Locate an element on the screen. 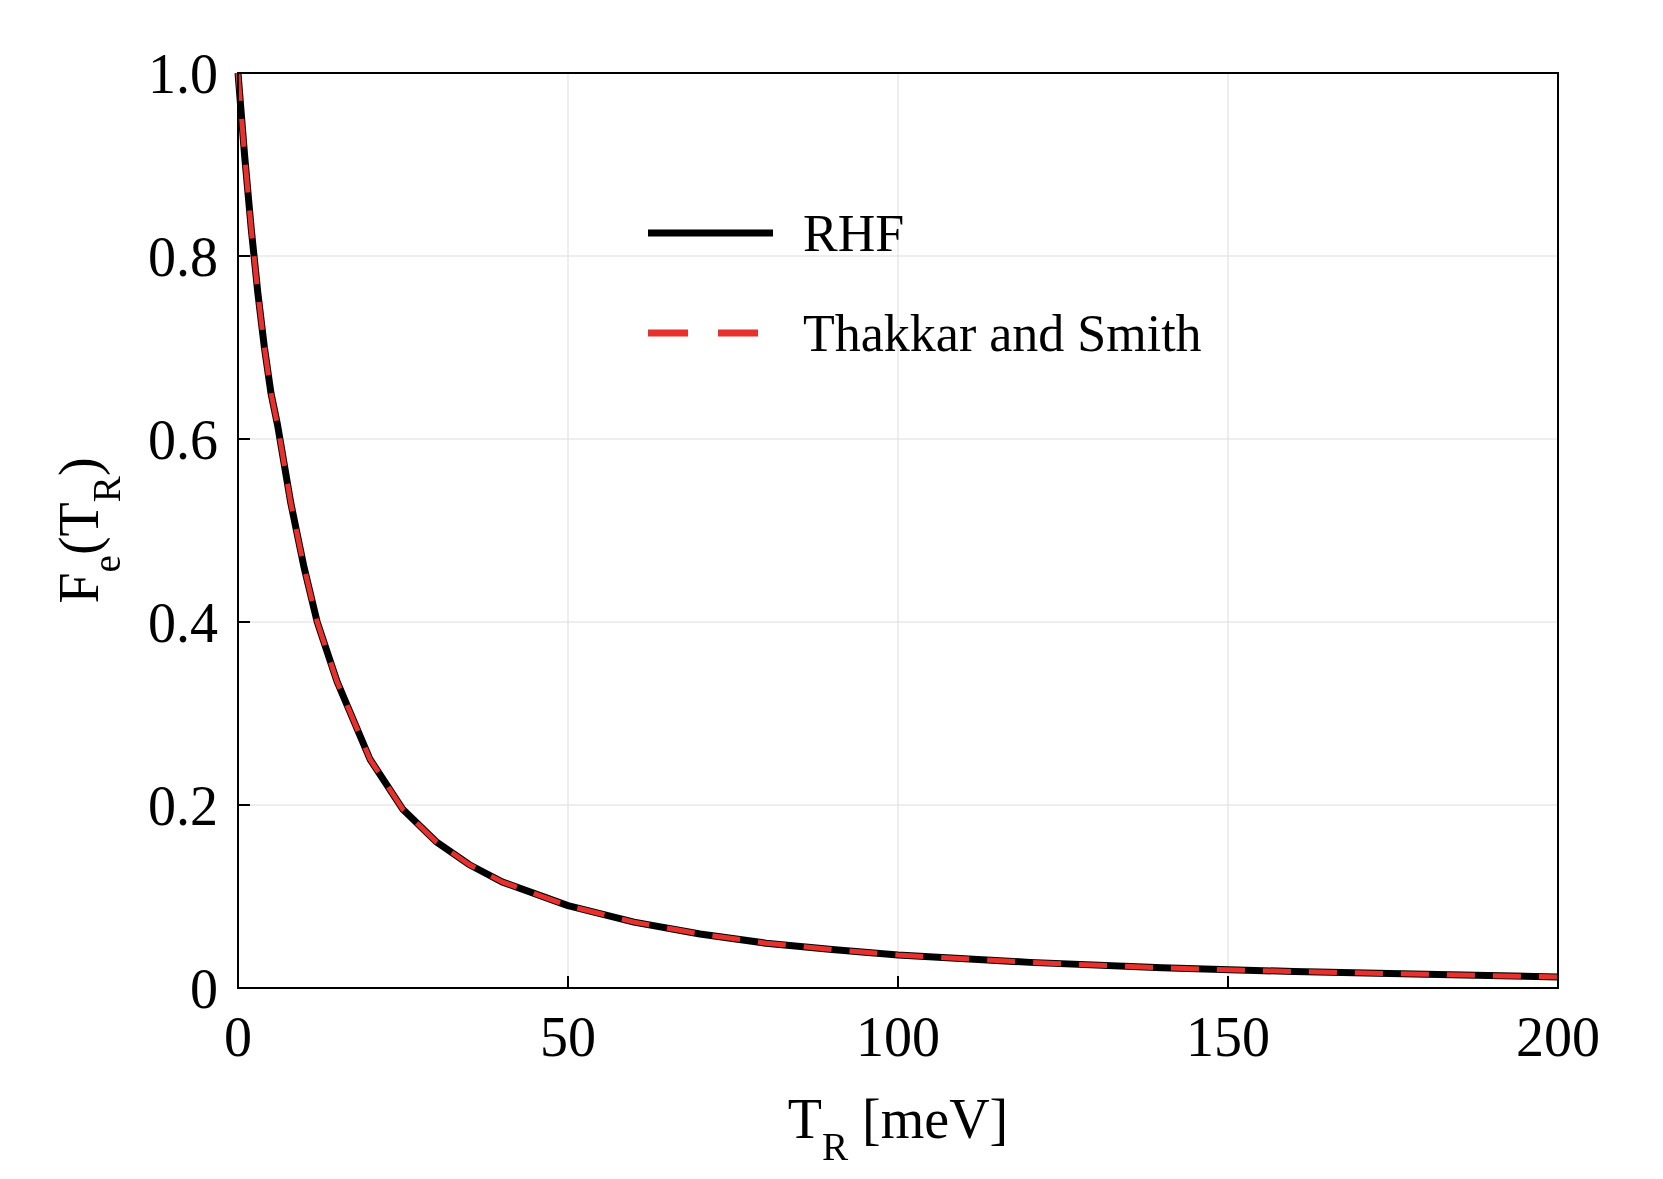 The width and height of the screenshot is (1663, 1179). x-tick-label: 50 is located at coordinates (568, 1037).